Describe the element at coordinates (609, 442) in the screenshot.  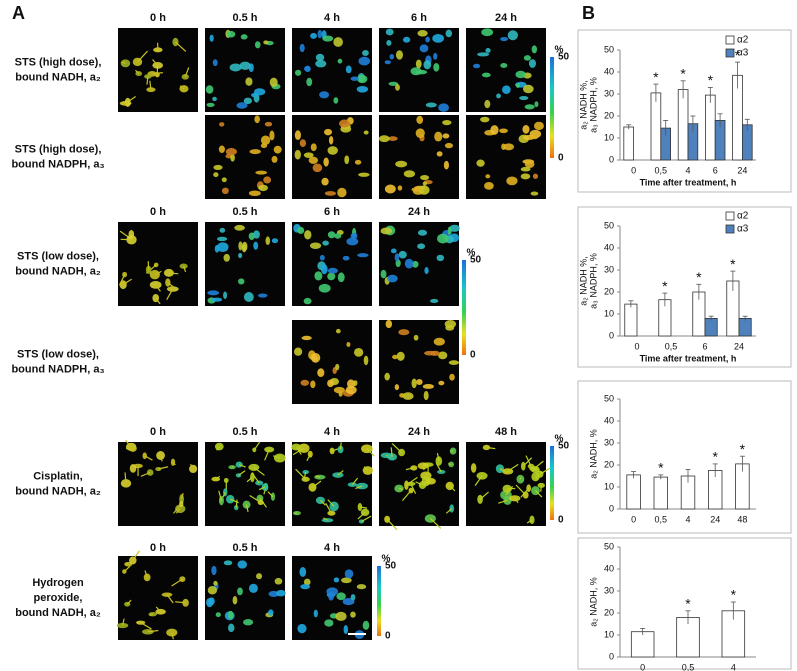
I see `y-tick-label: 30` at that location.